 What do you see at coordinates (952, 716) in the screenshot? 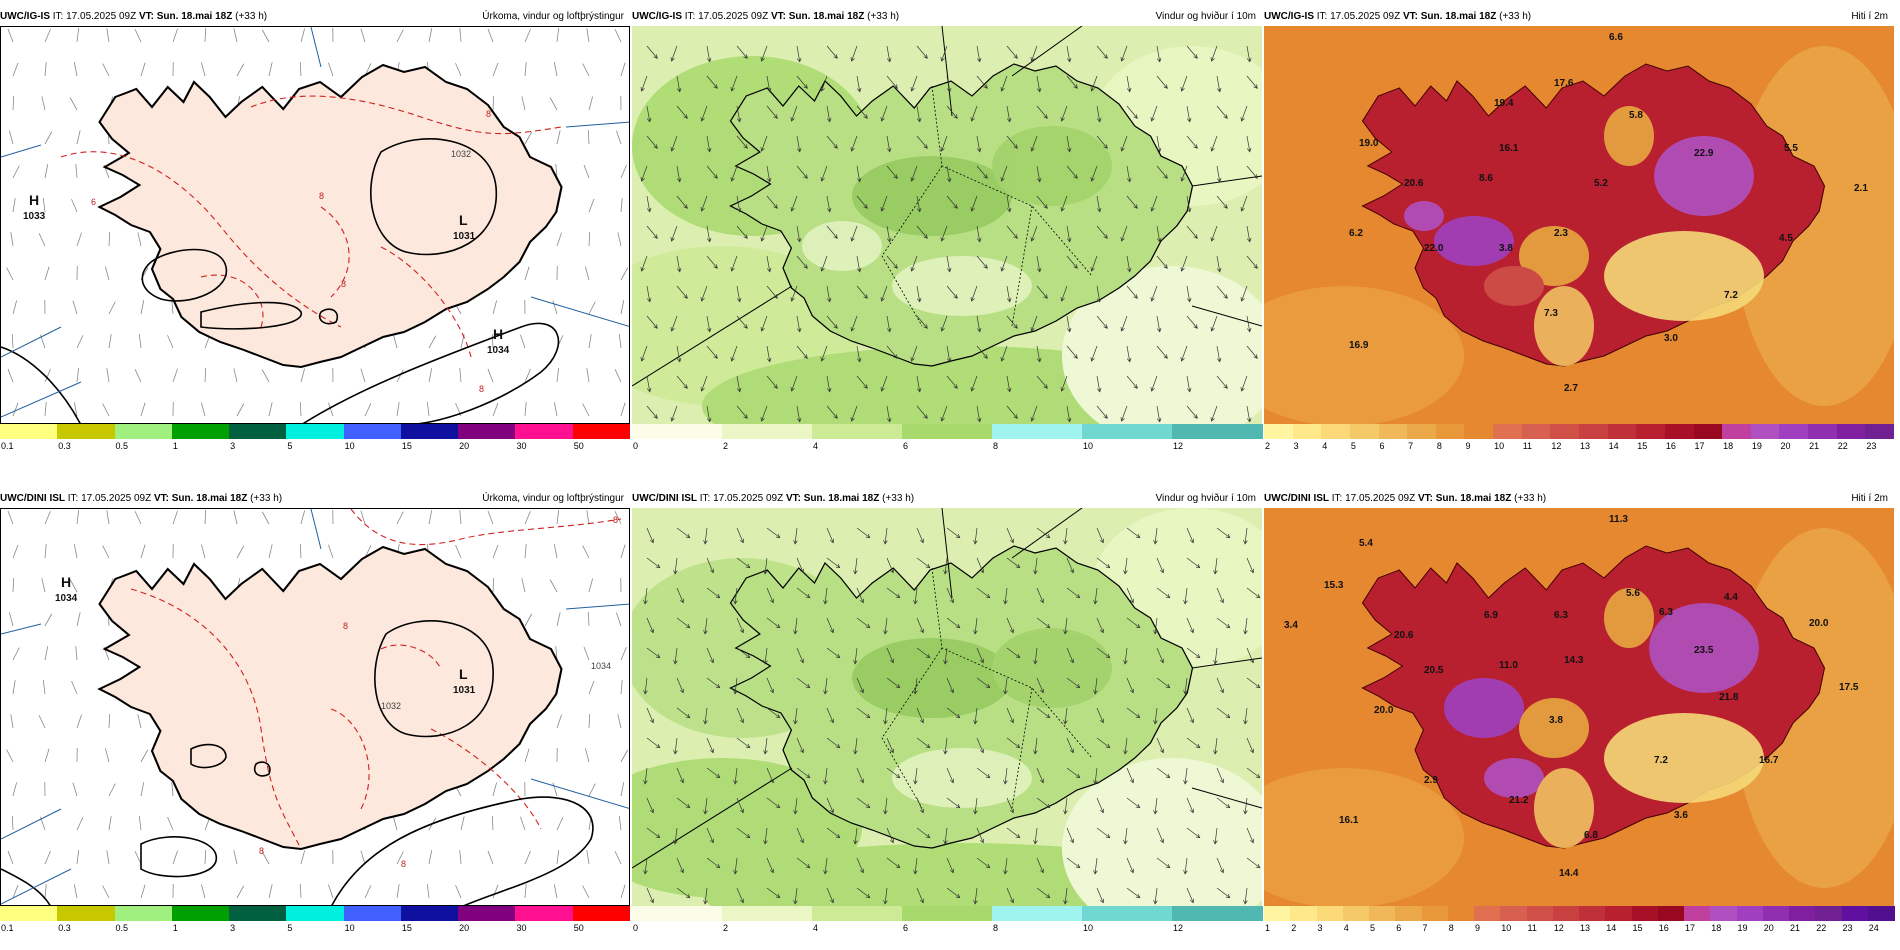
I see `wind-arrows` at bounding box center [952, 716].